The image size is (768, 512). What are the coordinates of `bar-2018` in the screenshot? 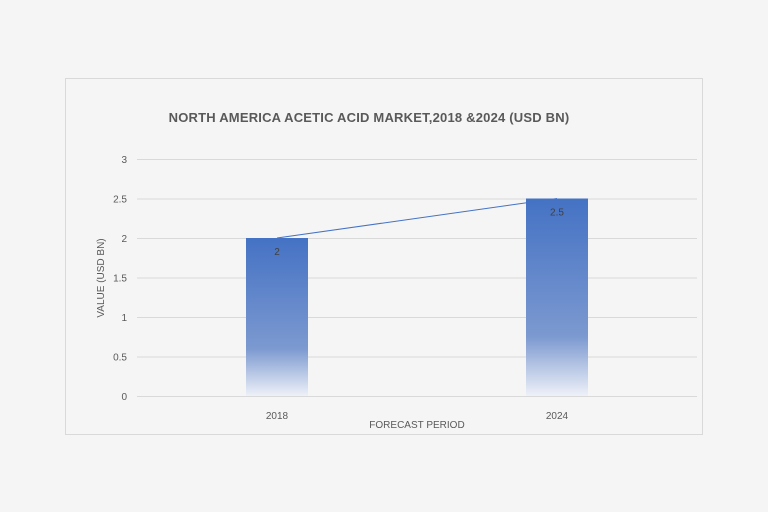 It's located at (277, 317).